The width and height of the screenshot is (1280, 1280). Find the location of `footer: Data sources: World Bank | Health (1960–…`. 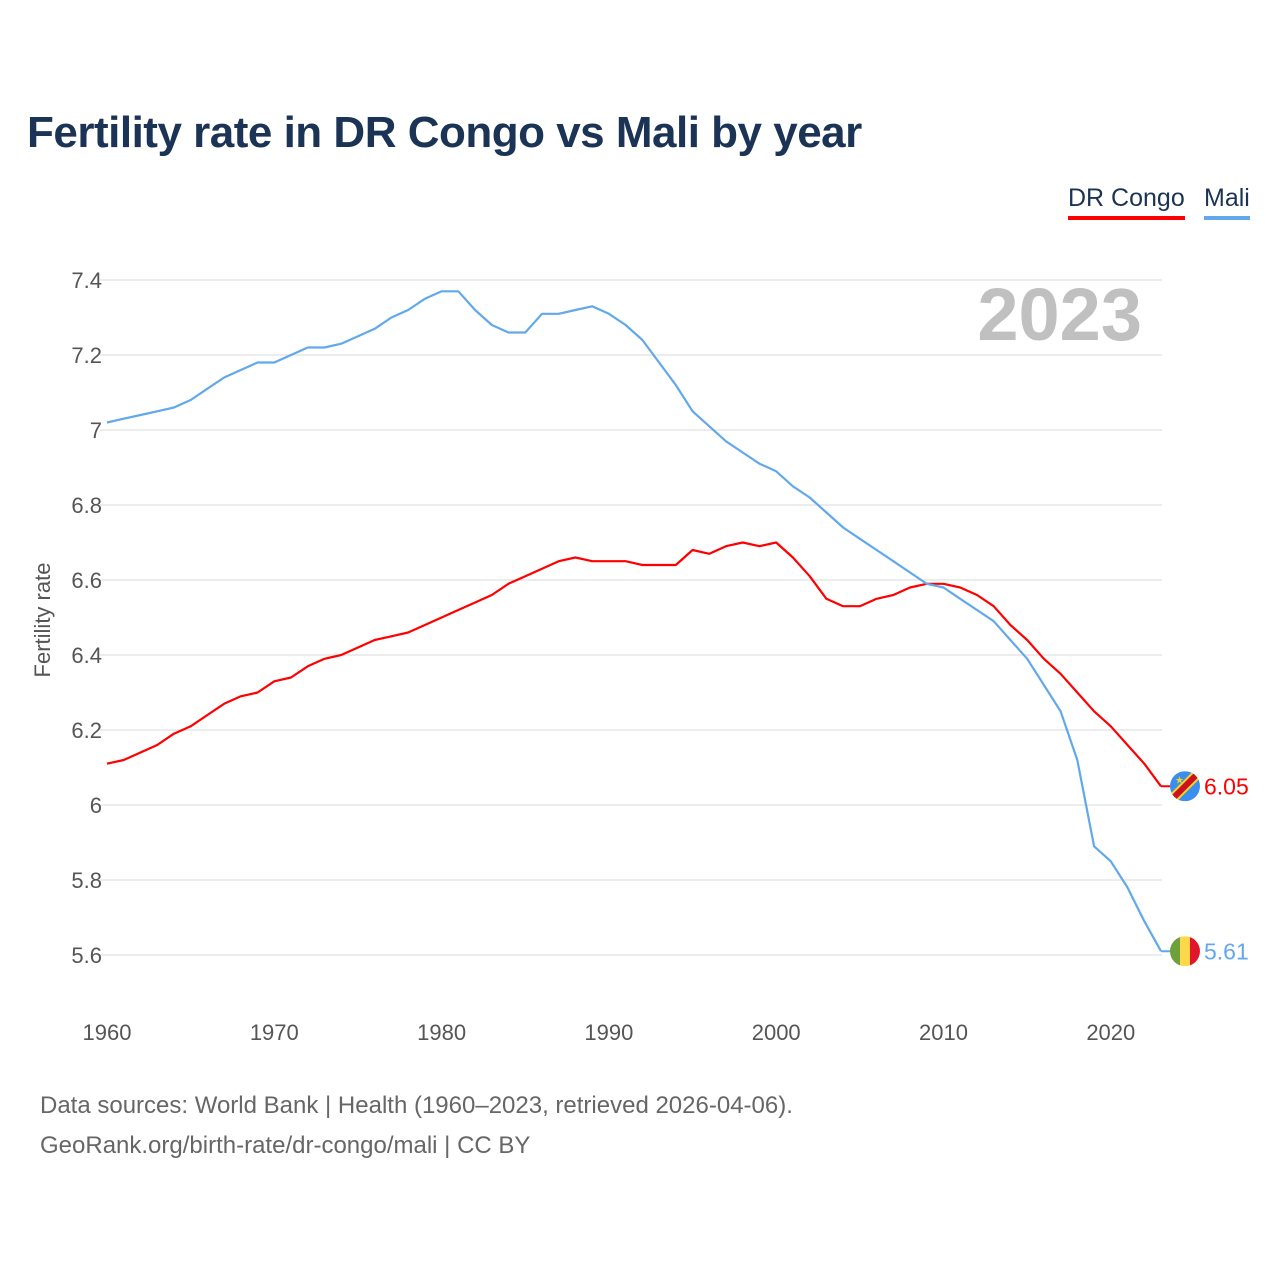

footer: Data sources: World Bank | Health (1960–… is located at coordinates (416, 1126).